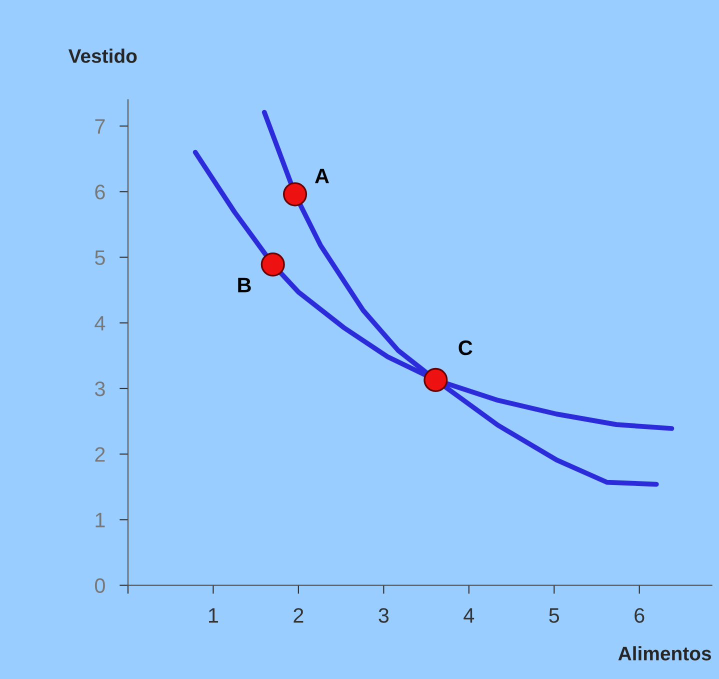  I want to click on y-tick-label: 5, so click(100, 258).